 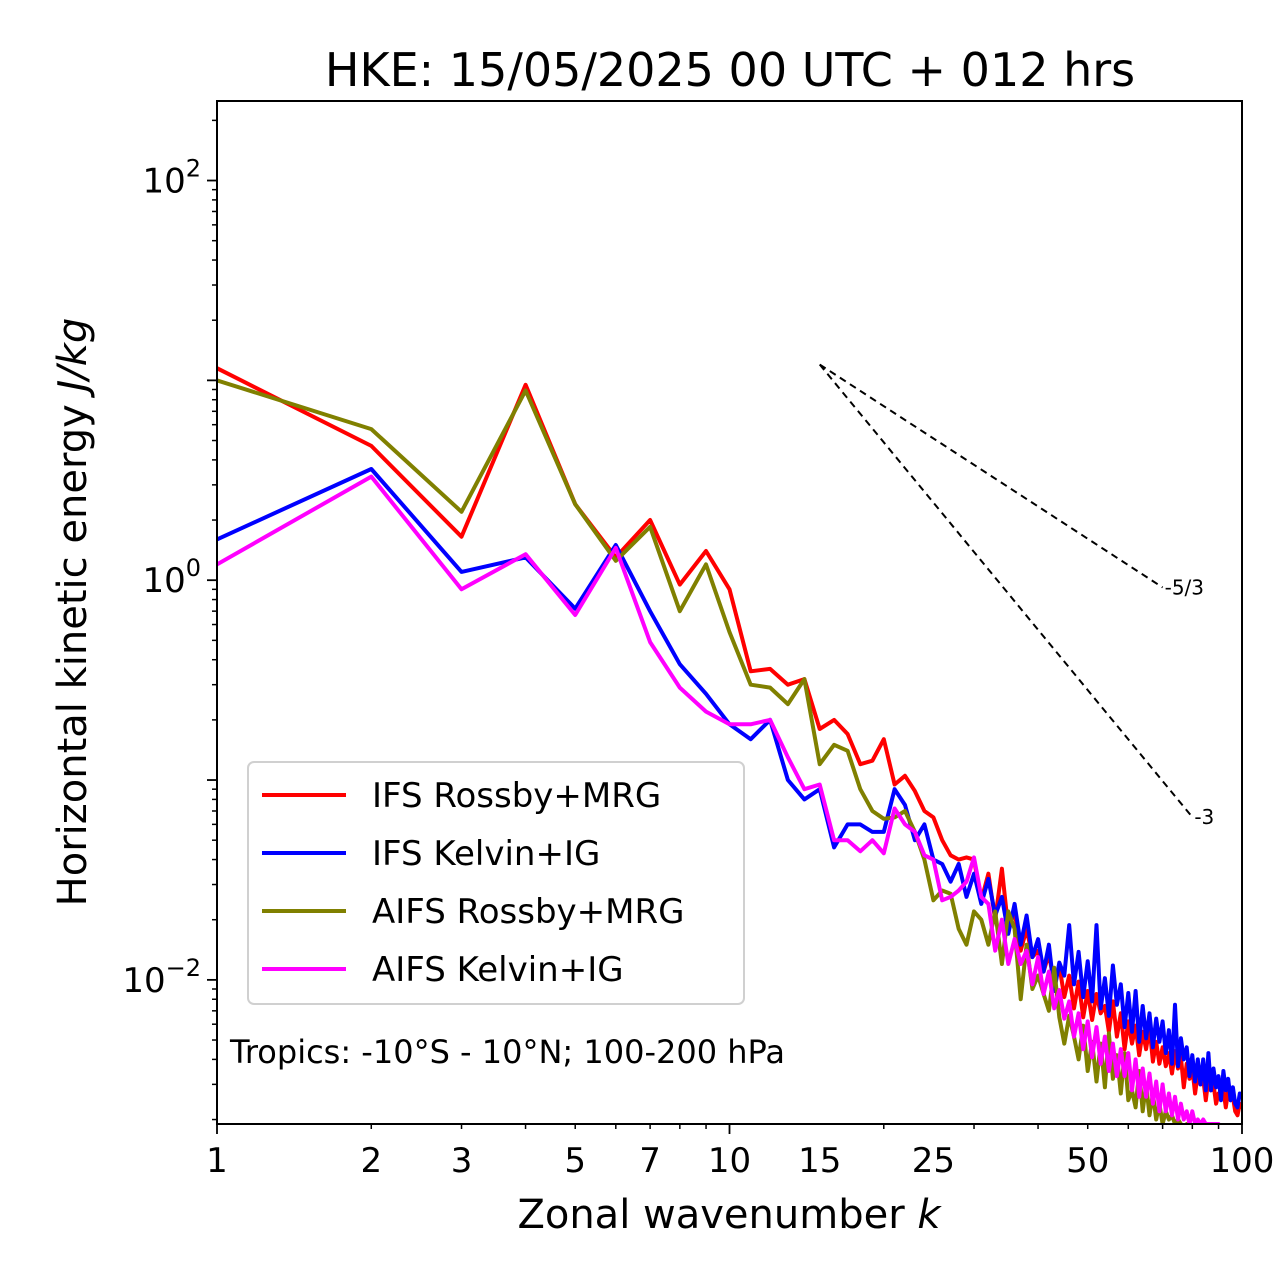 What do you see at coordinates (217, 1161) in the screenshot?
I see `x-tick-label: 1` at bounding box center [217, 1161].